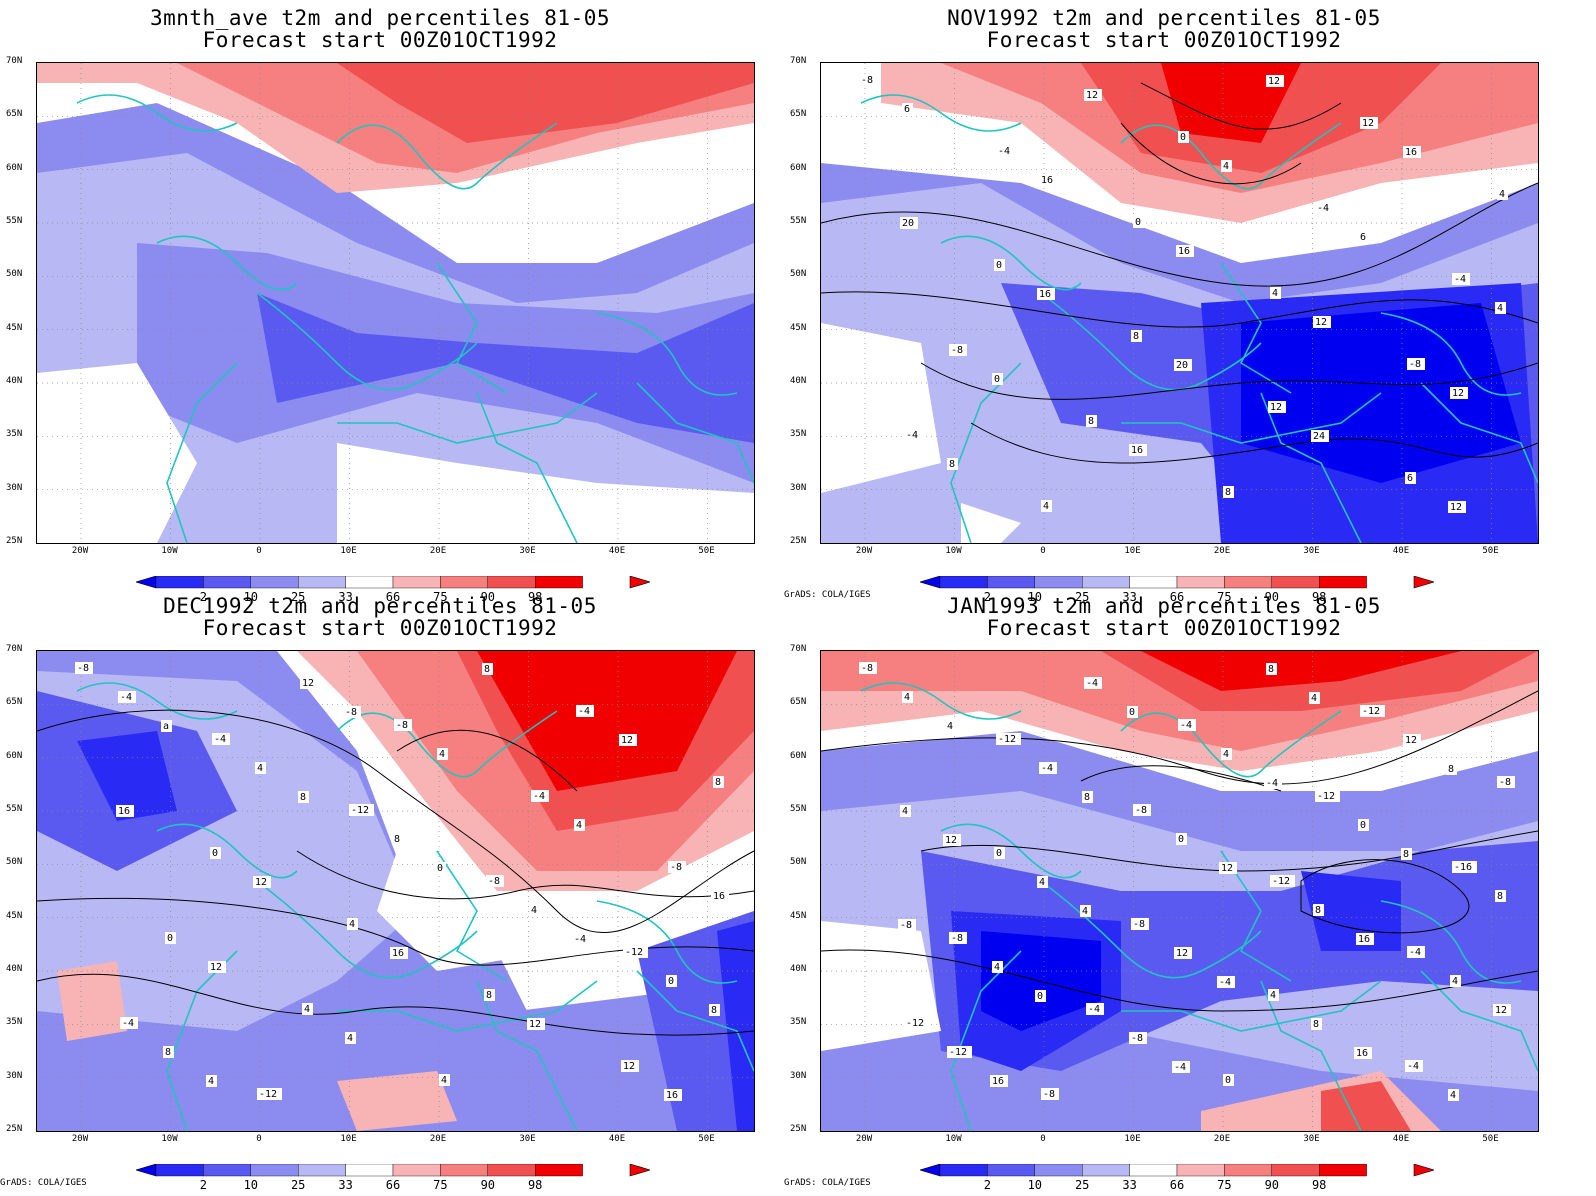  What do you see at coordinates (798, 809) in the screenshot?
I see `lat-label: 55N` at bounding box center [798, 809].